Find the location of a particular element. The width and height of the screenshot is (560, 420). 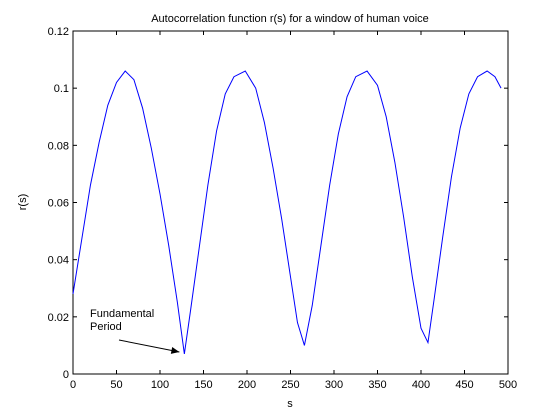

fundamental-period-annotation: Fundamental Period is located at coordinates (135, 331).